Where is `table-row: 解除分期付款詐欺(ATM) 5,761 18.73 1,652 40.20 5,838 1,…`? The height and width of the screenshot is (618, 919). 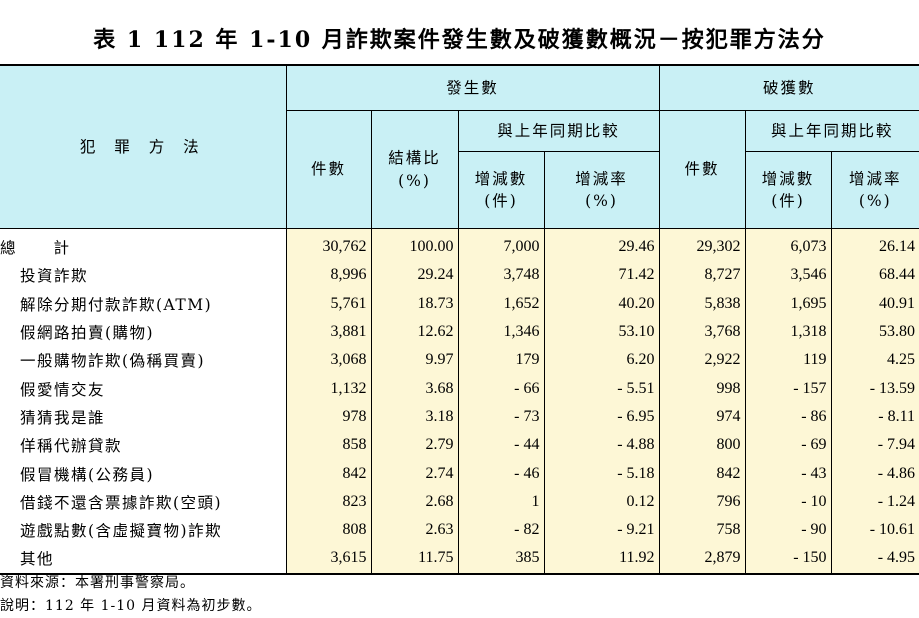
table-row: 解除分期付款詐欺(ATM) 5,761 18.73 1,652 40.20 5,838 1,… is located at coordinates (459, 303).